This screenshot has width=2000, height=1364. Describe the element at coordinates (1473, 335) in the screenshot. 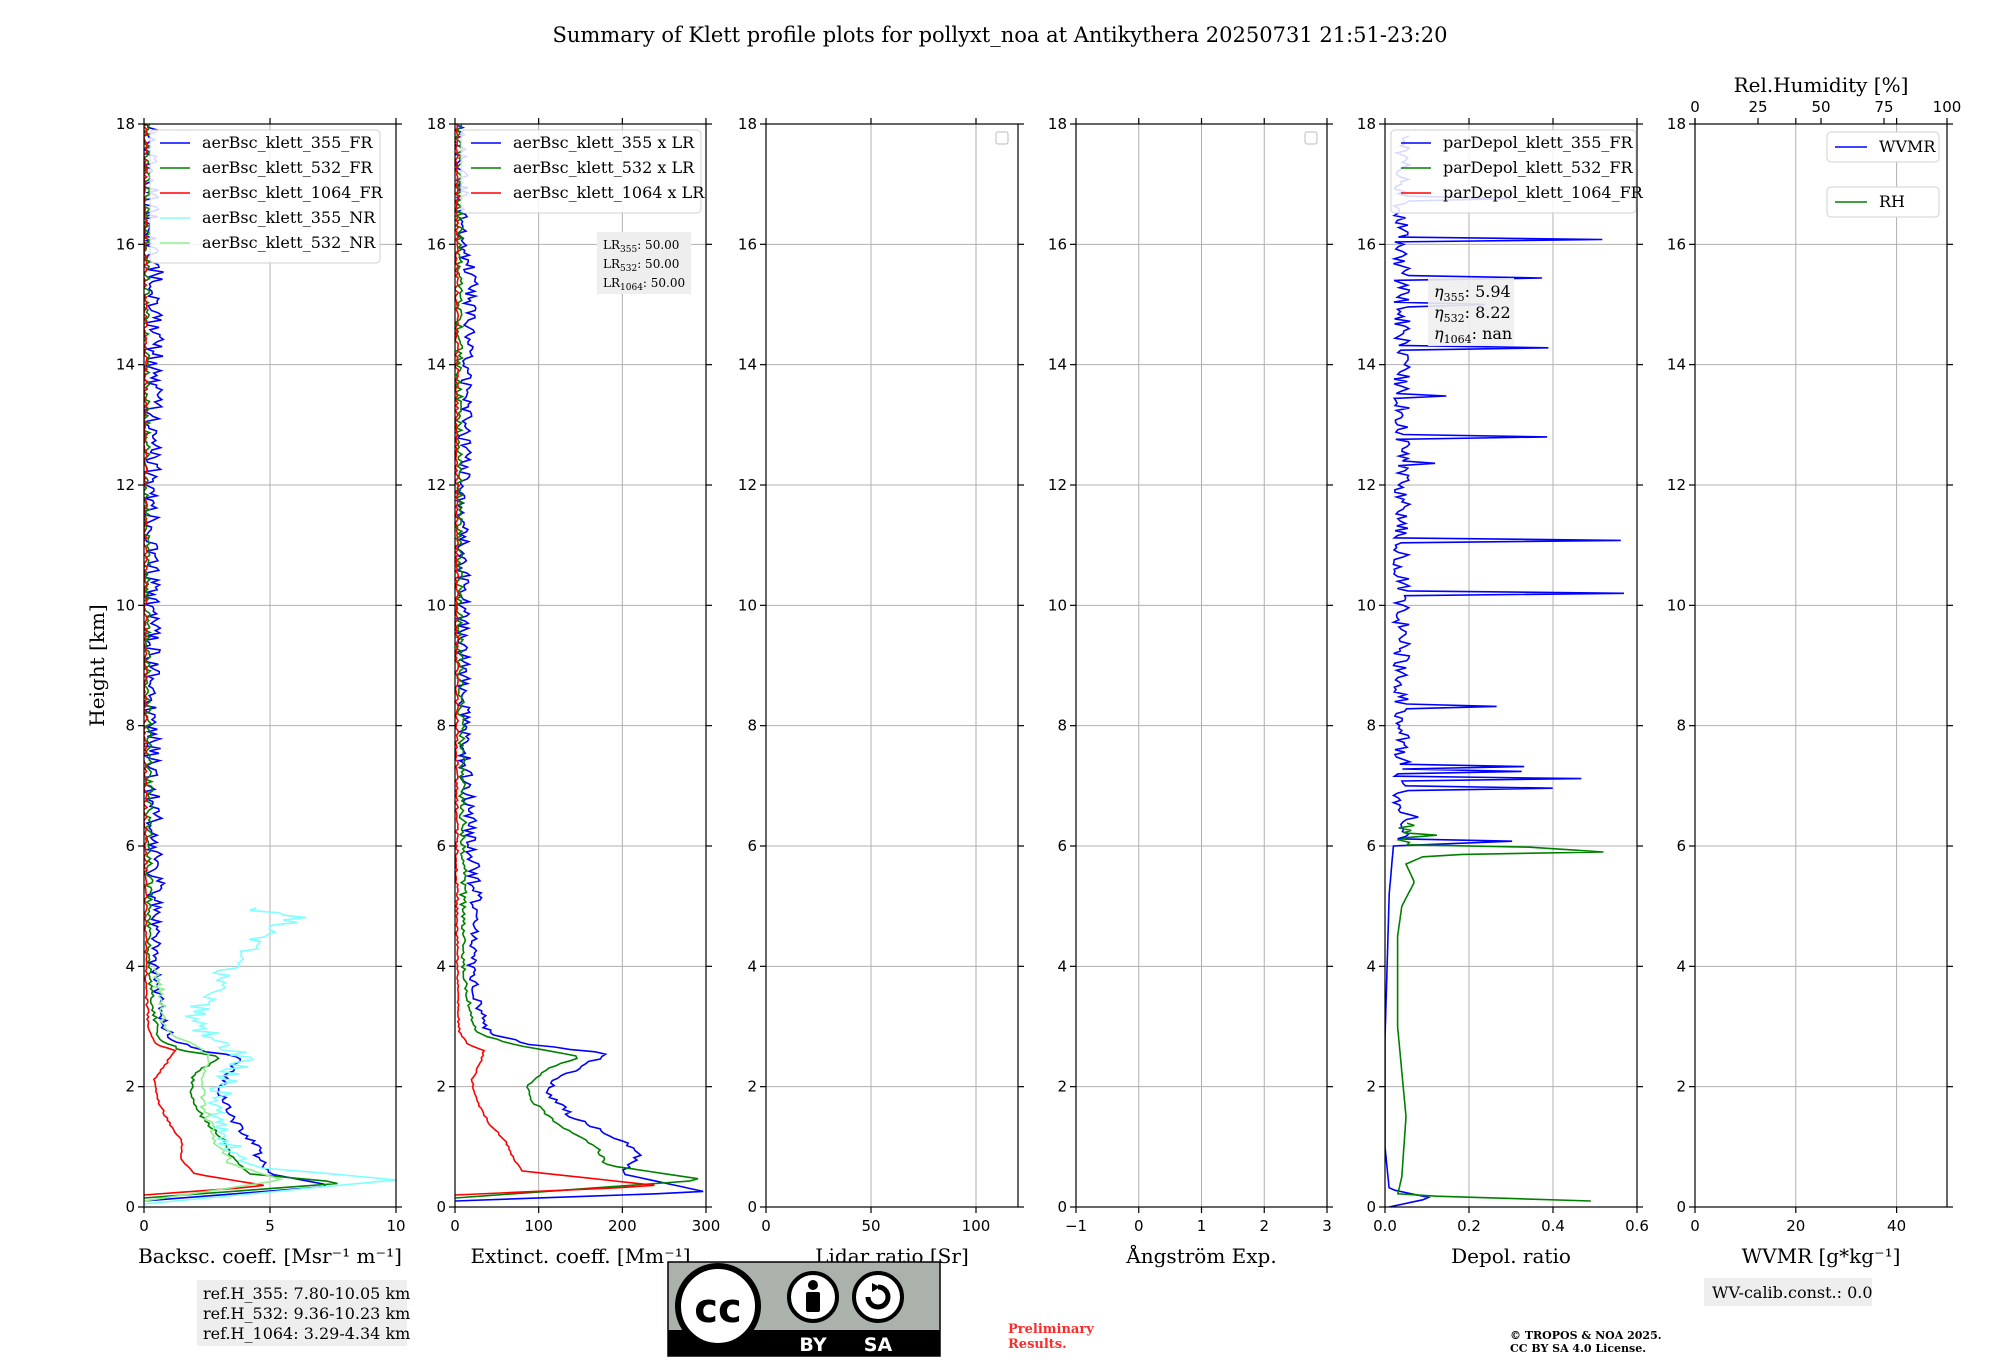

I see `info-line: η1064: nan` at that location.